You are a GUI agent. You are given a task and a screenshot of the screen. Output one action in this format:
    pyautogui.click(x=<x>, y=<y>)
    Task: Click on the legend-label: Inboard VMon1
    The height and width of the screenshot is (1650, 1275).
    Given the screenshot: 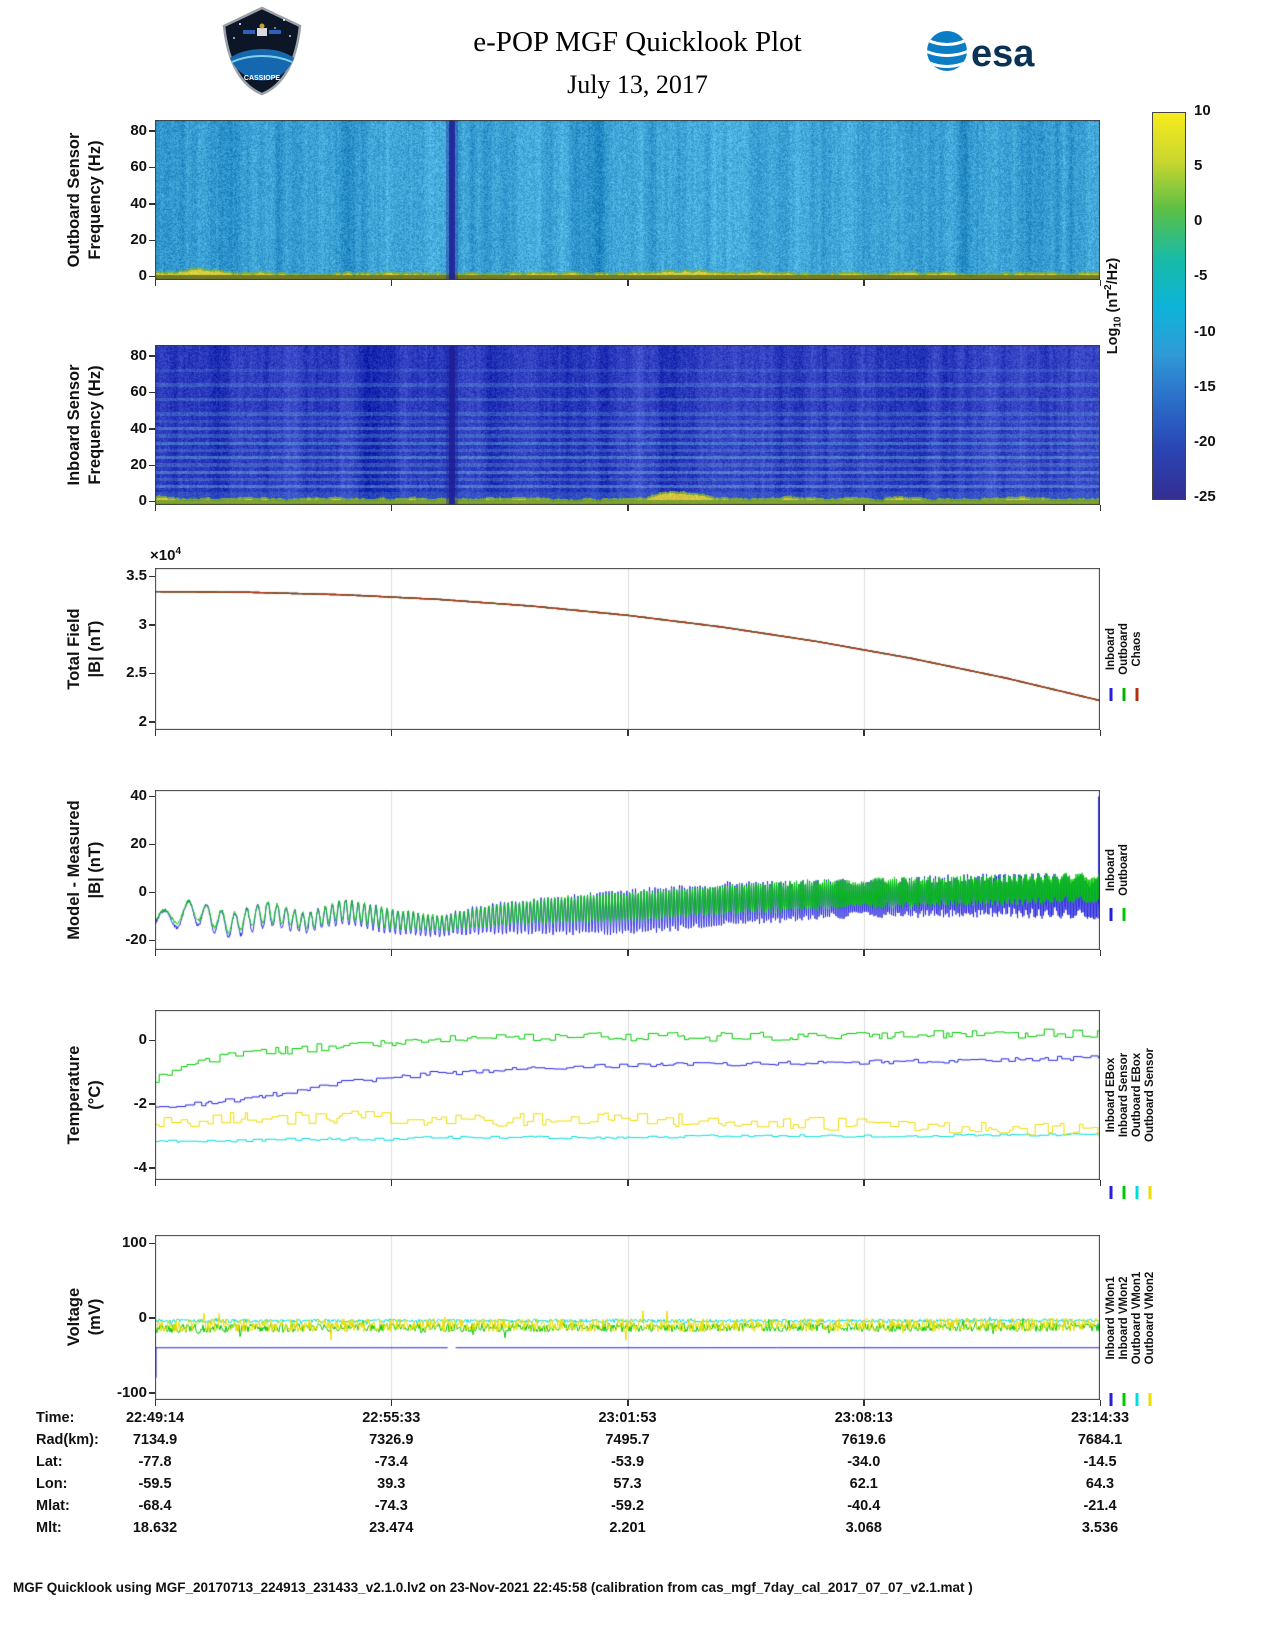 What is the action you would take?
    pyautogui.click(x=1110, y=1317)
    